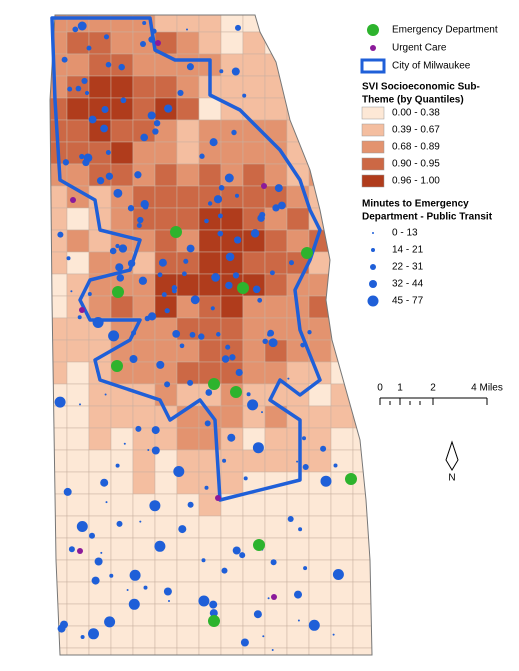 Image resolution: width=519 pixels, height=671 pixels. I want to click on legend-title: SVI Socioeconomic Sub-, so click(421, 87).